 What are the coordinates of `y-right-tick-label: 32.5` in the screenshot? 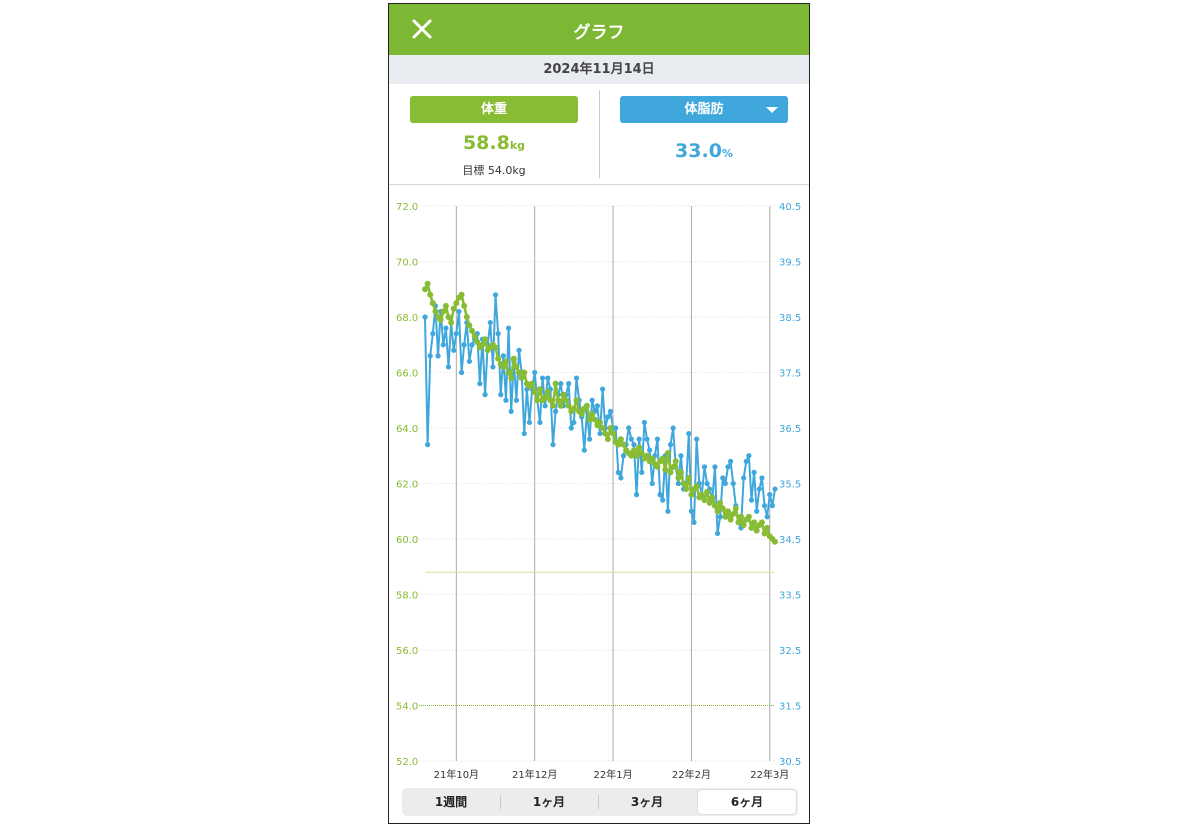 It's located at (790, 651).